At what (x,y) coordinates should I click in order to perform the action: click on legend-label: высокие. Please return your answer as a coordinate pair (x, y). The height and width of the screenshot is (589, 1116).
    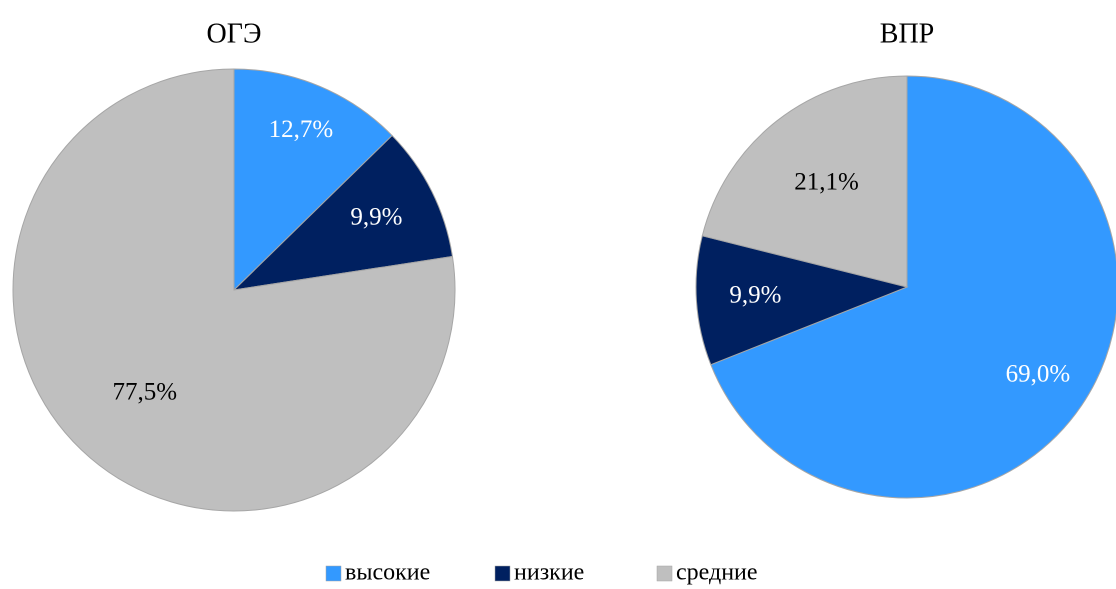
    Looking at the image, I should click on (387, 573).